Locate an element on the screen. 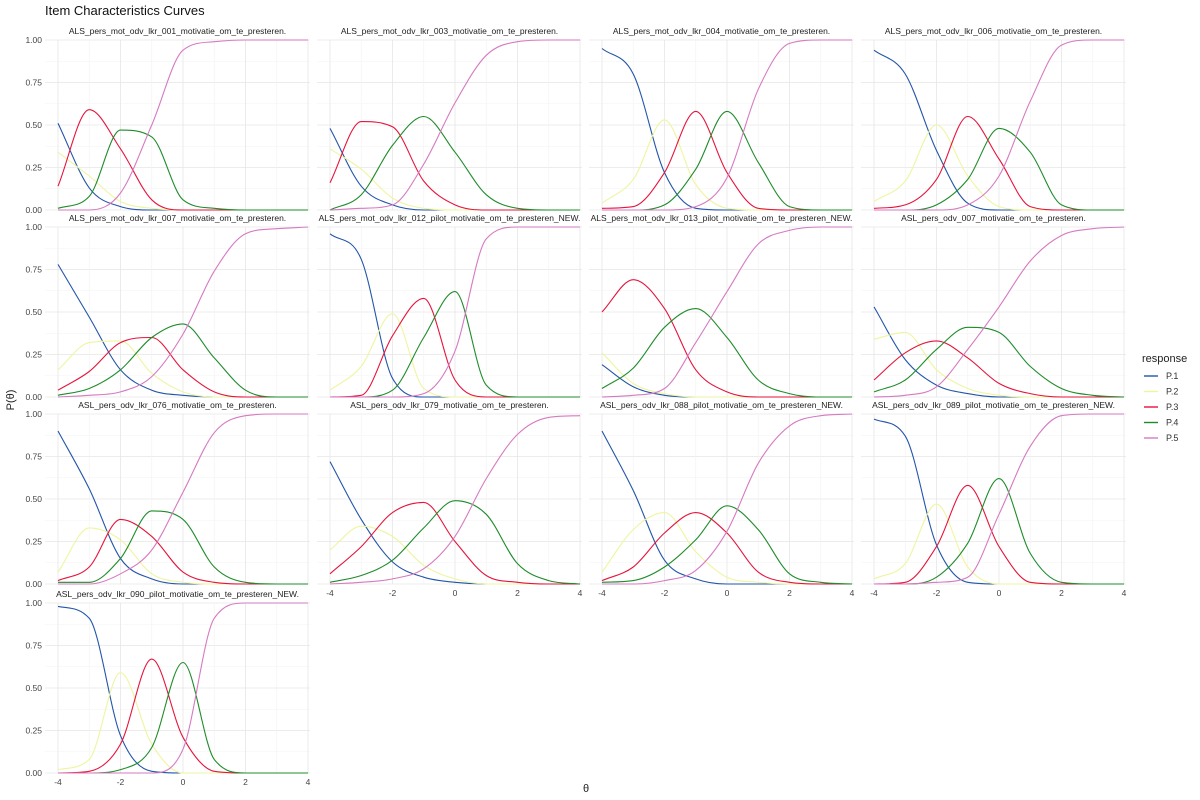  legend-label: P.1 is located at coordinates (1172, 376).